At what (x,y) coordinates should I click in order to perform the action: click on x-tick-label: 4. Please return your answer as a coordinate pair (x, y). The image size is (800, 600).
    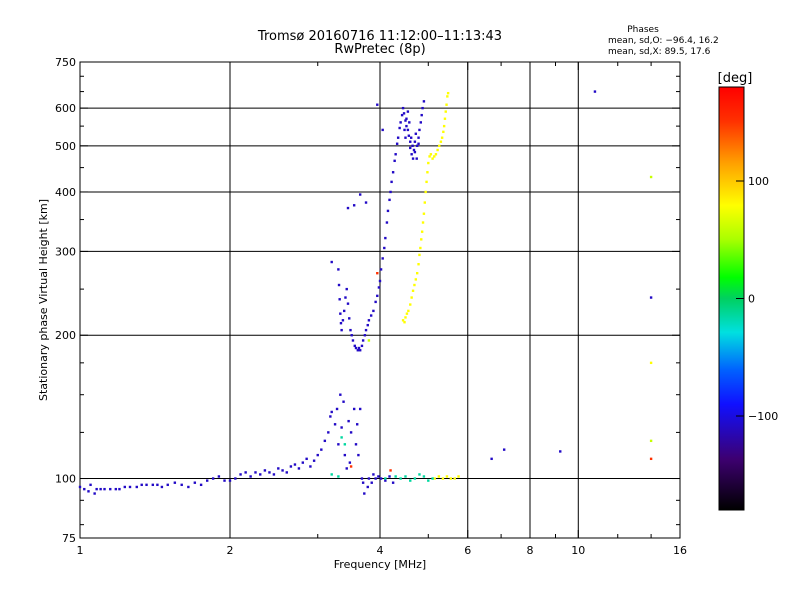
    Looking at the image, I should click on (380, 550).